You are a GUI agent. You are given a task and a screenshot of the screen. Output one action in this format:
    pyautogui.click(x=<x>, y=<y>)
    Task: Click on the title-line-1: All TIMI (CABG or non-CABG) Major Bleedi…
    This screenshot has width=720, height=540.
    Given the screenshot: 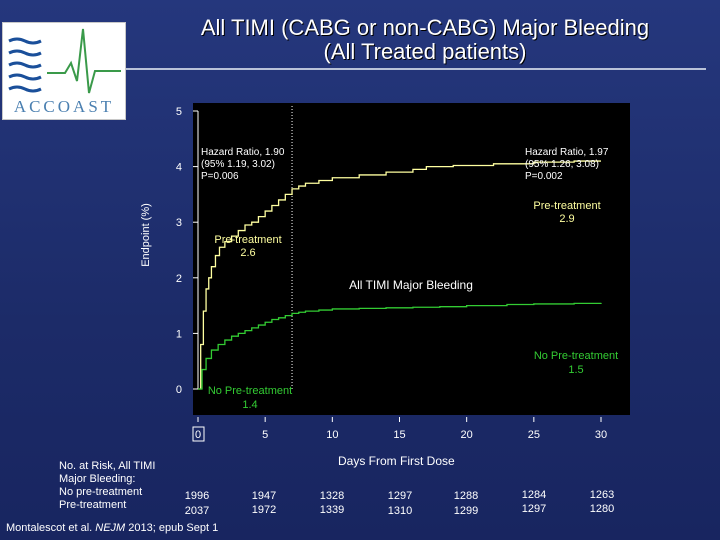 What is the action you would take?
    pyautogui.click(x=425, y=27)
    